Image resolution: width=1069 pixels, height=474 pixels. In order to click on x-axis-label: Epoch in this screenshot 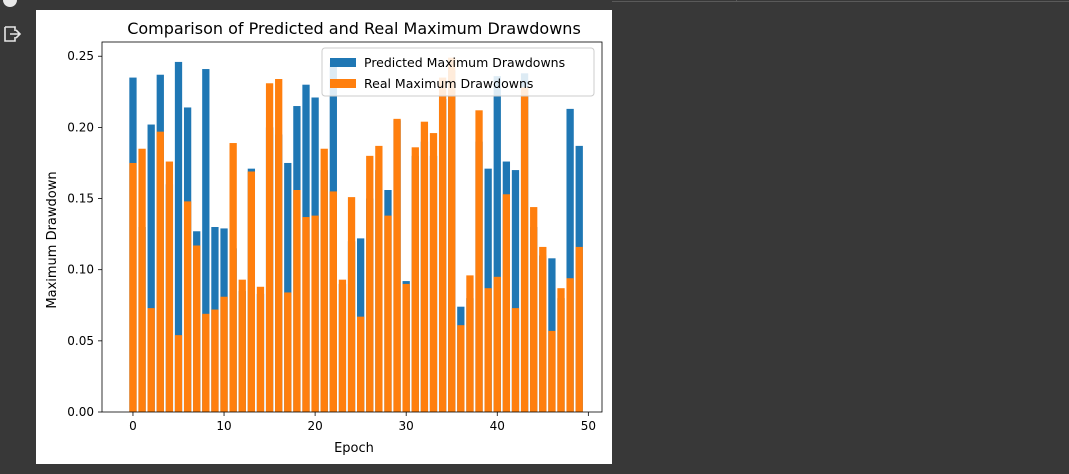, I will do `click(354, 448)`.